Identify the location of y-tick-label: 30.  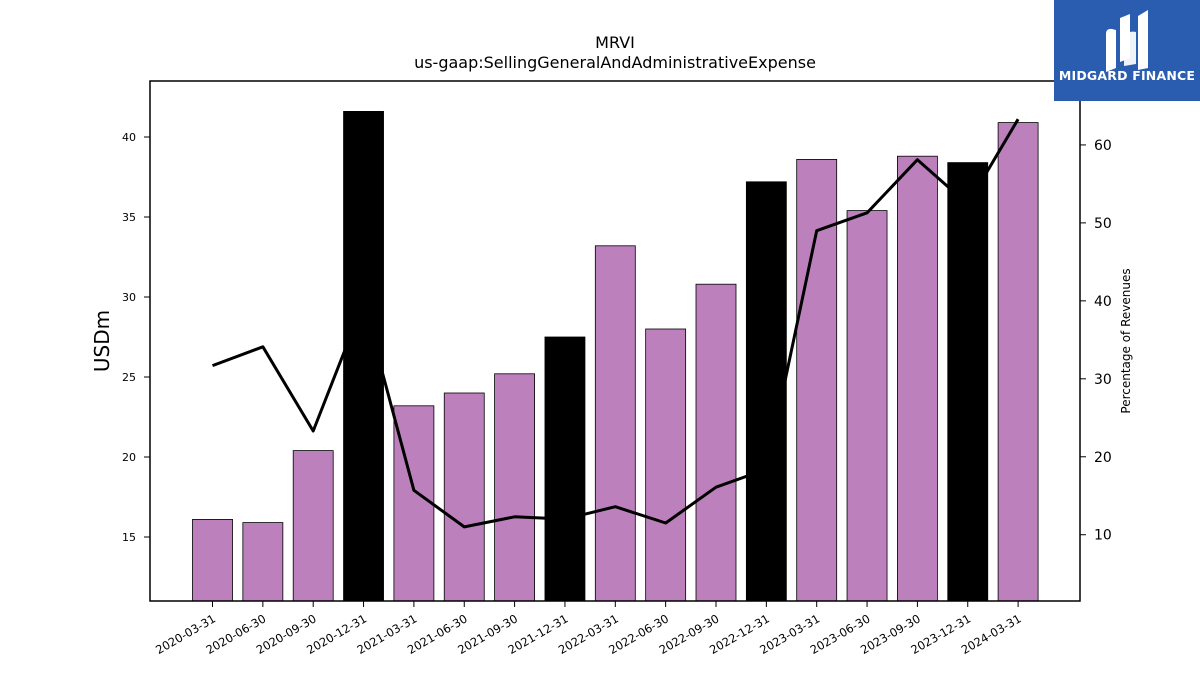
(129, 297).